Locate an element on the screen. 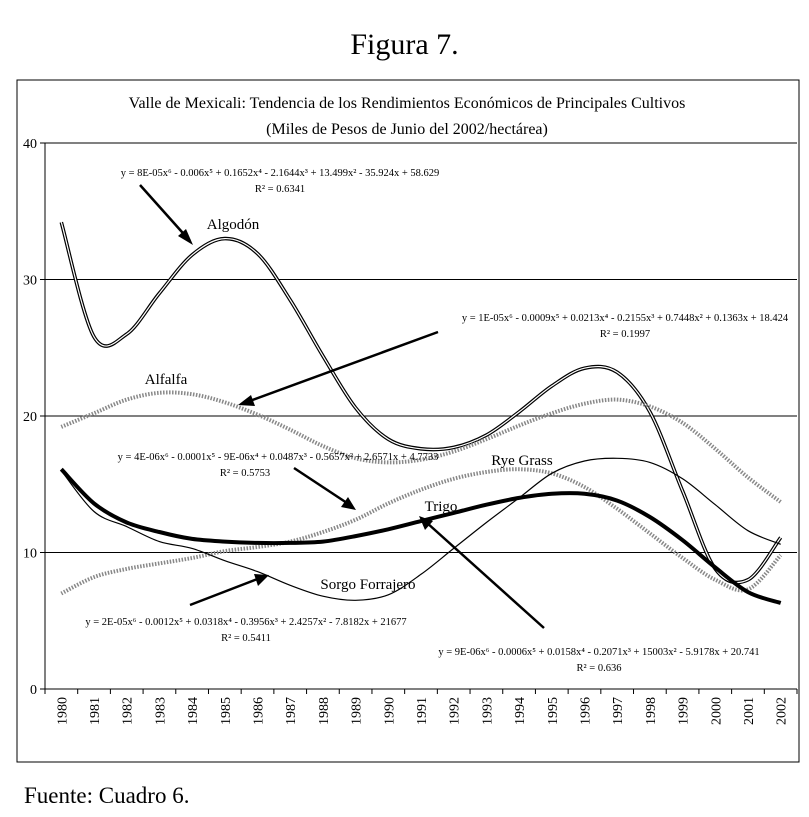  x-tick-label: 1982 is located at coordinates (128, 711).